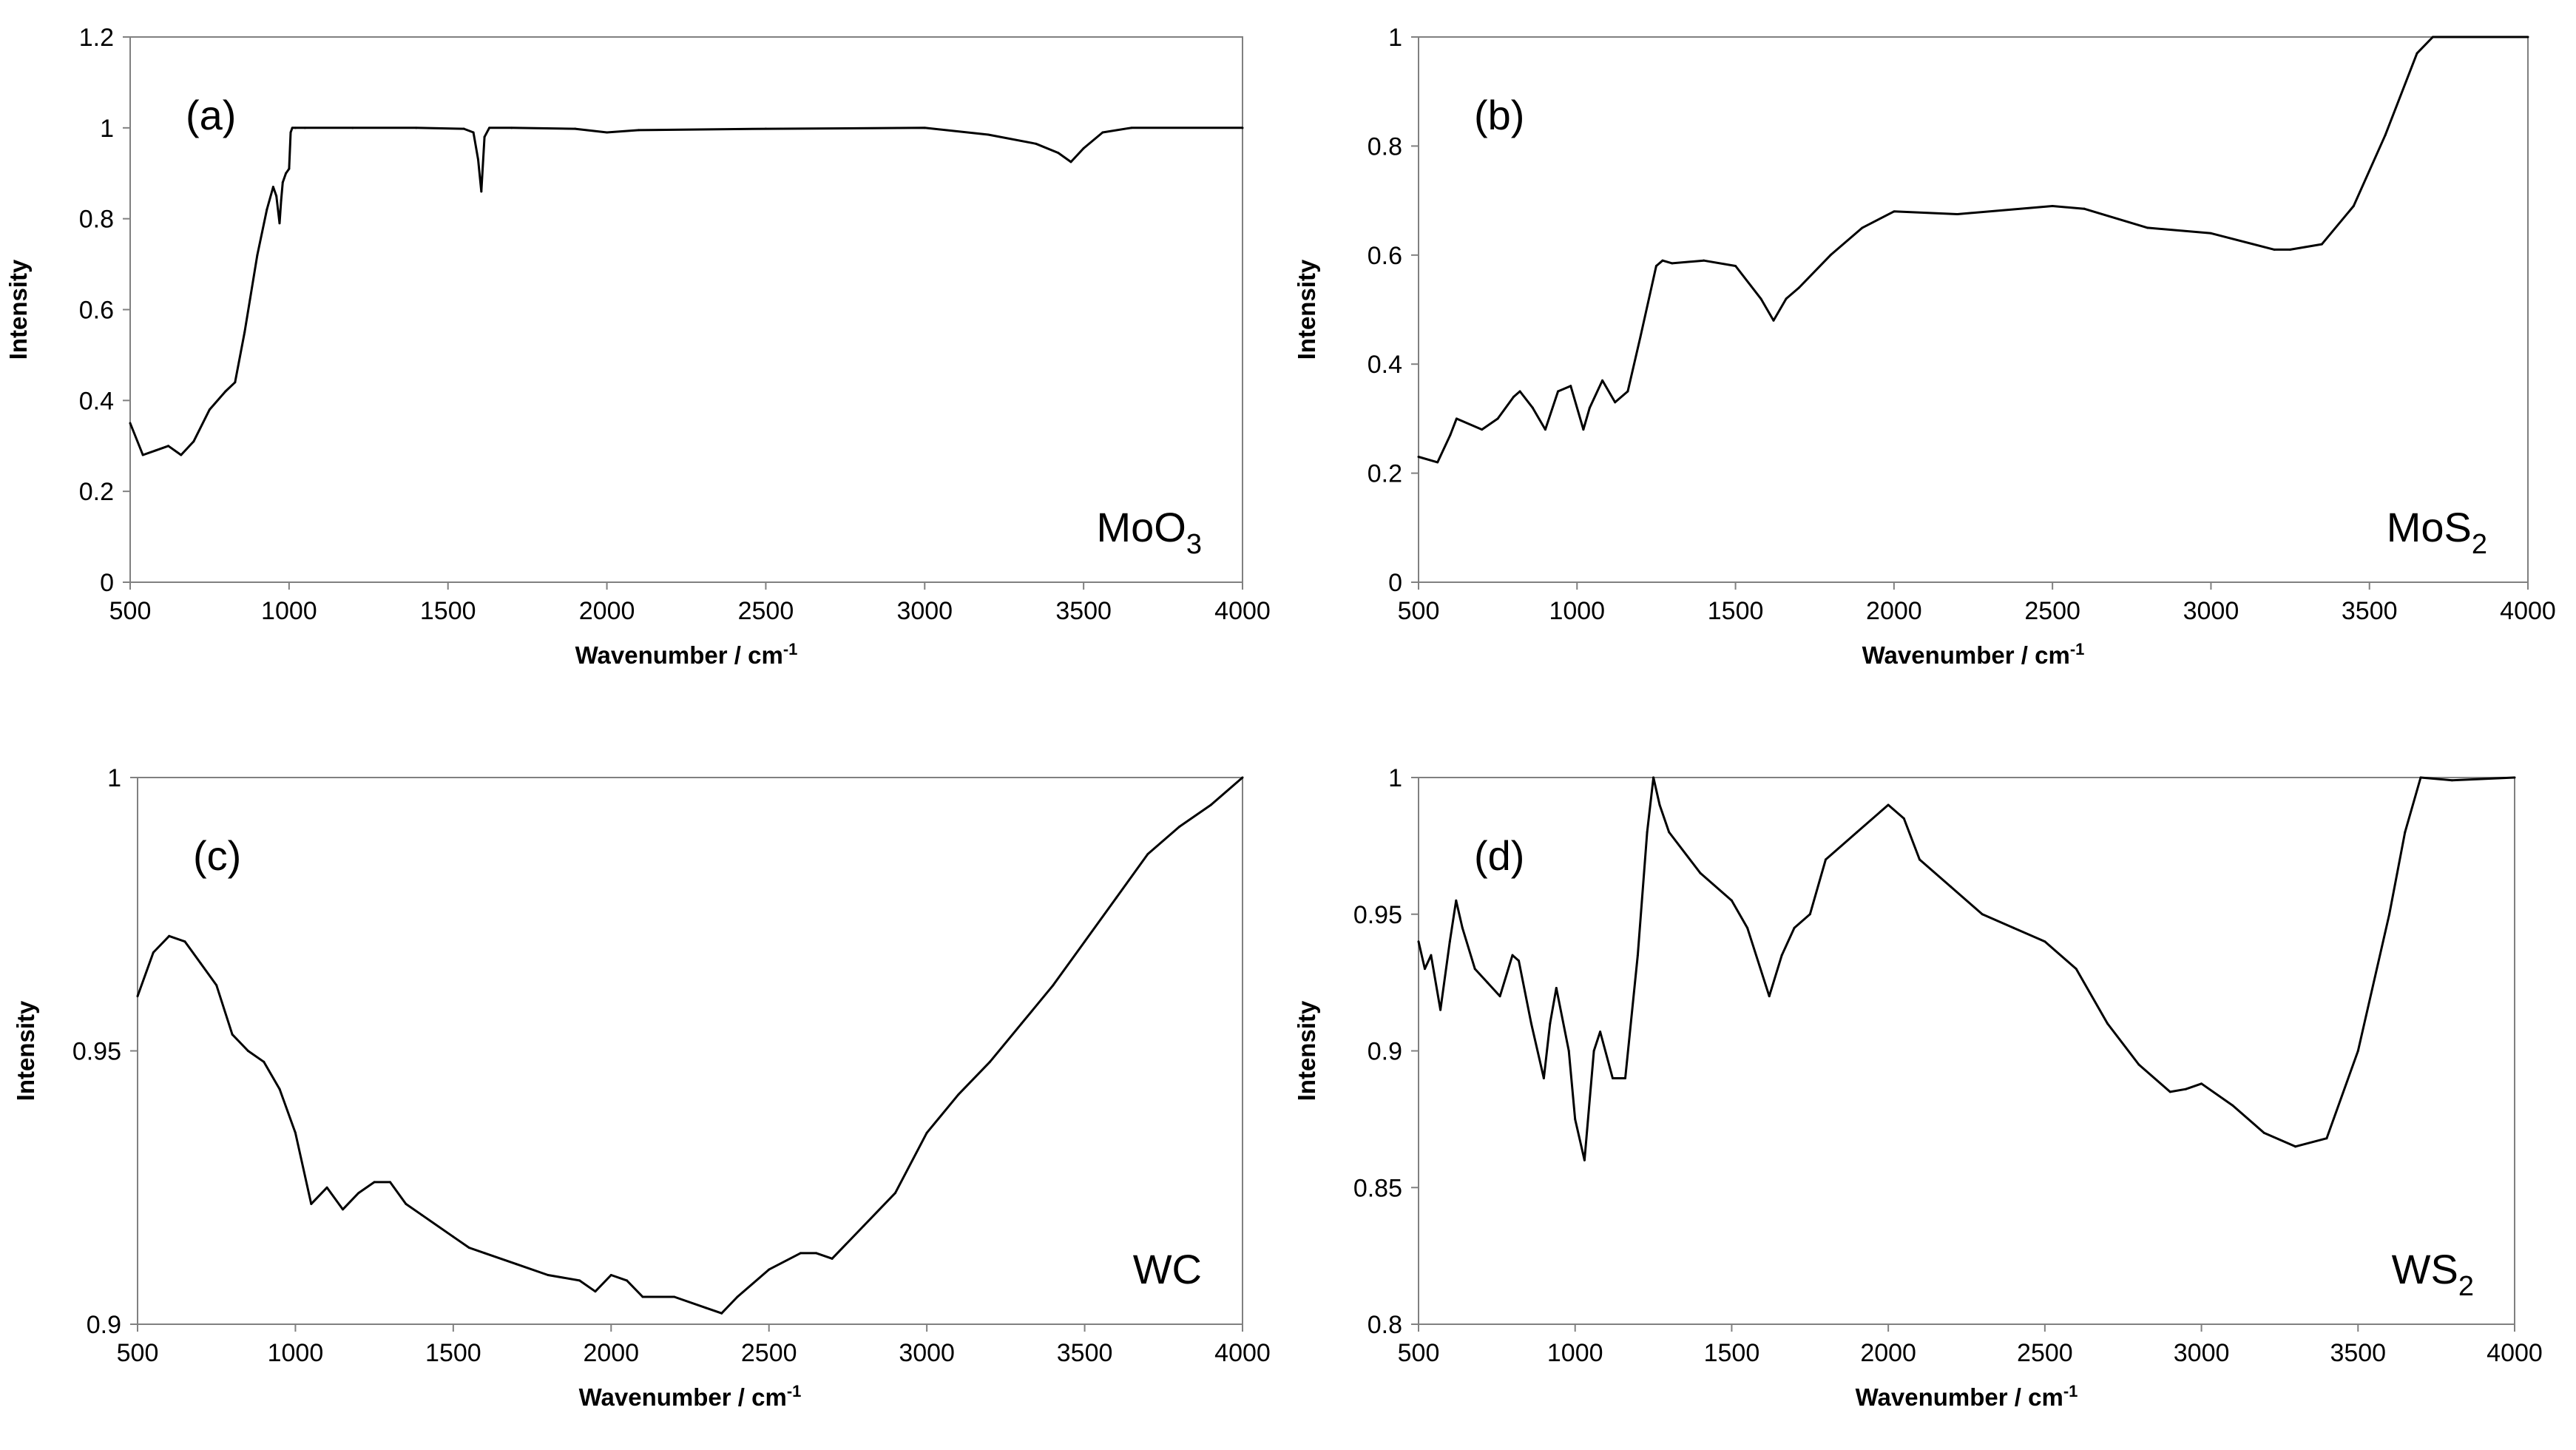 The height and width of the screenshot is (1450, 2576). I want to click on y-tick-label: 0.2, so click(1385, 474).